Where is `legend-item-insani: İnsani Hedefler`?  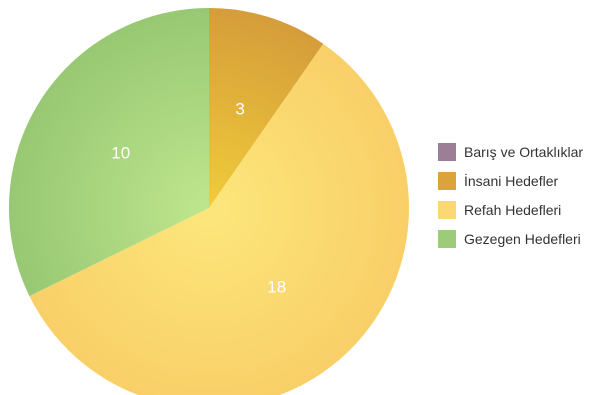 legend-item-insani: İnsani Hedefler is located at coordinates (510, 181).